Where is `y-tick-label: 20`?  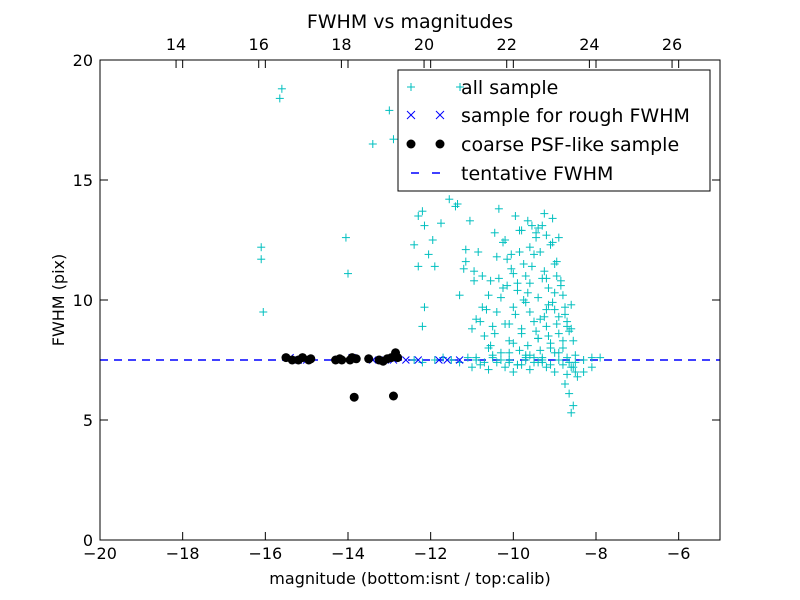 y-tick-label: 20 is located at coordinates (83, 60).